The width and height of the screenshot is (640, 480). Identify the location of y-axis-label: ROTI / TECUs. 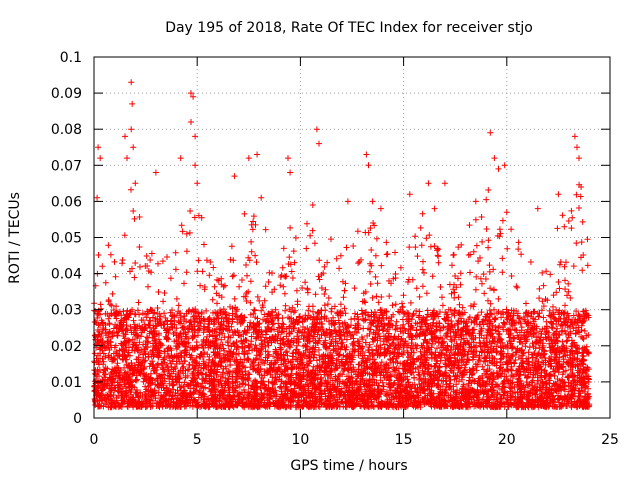
(15, 238).